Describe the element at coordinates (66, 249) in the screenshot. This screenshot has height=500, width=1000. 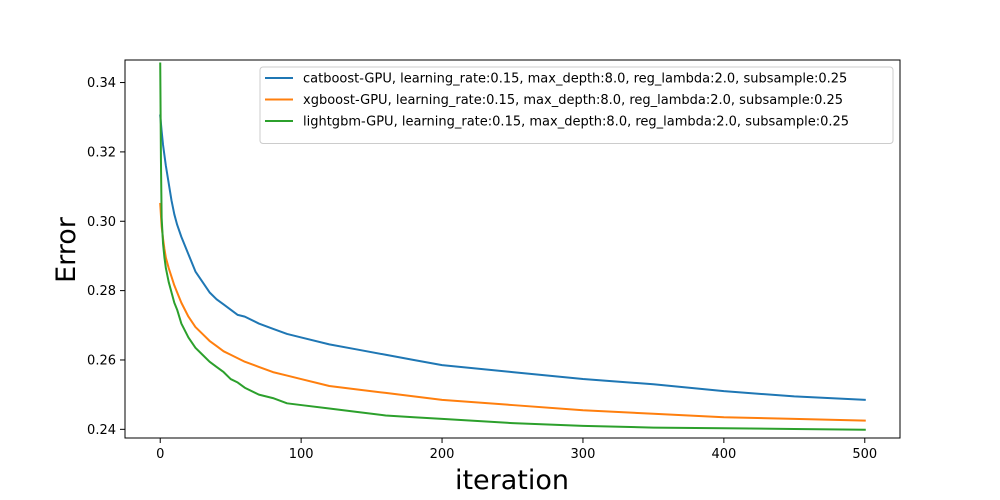
I see `y-axis-label: Error` at that location.